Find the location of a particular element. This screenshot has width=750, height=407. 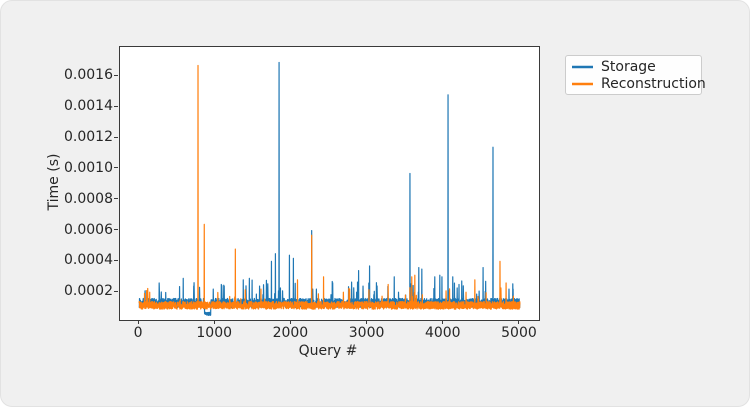

x-tick-label: 2000 is located at coordinates (290, 333).